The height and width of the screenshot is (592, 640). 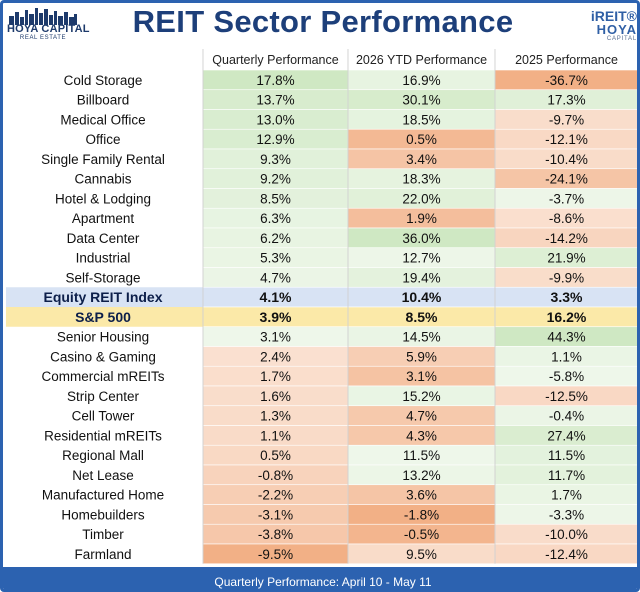 What do you see at coordinates (275, 554) in the screenshot?
I see `value-label: -9.5%` at bounding box center [275, 554].